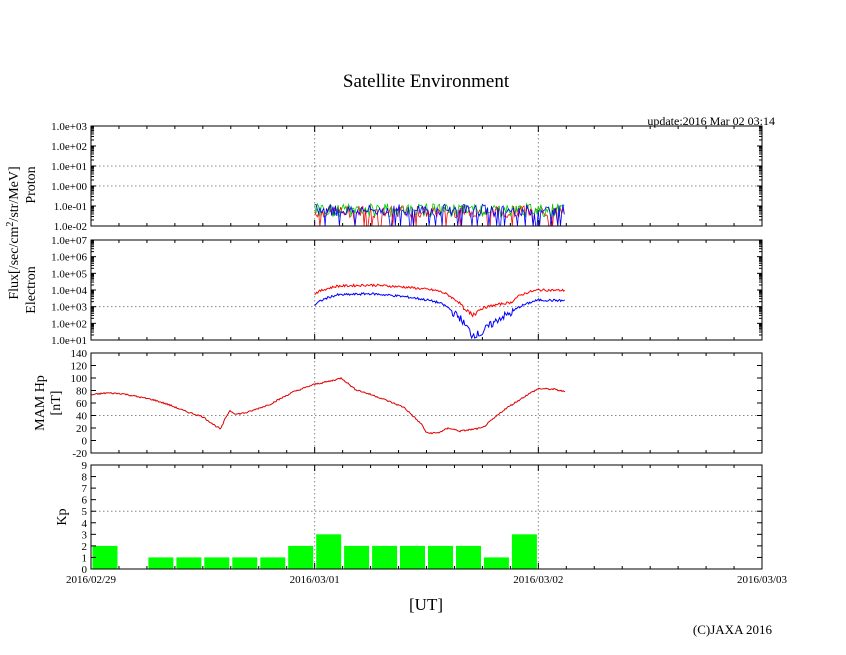 The width and height of the screenshot is (846, 655). What do you see at coordinates (85, 489) in the screenshot?
I see `y-tick-label: 7` at bounding box center [85, 489].